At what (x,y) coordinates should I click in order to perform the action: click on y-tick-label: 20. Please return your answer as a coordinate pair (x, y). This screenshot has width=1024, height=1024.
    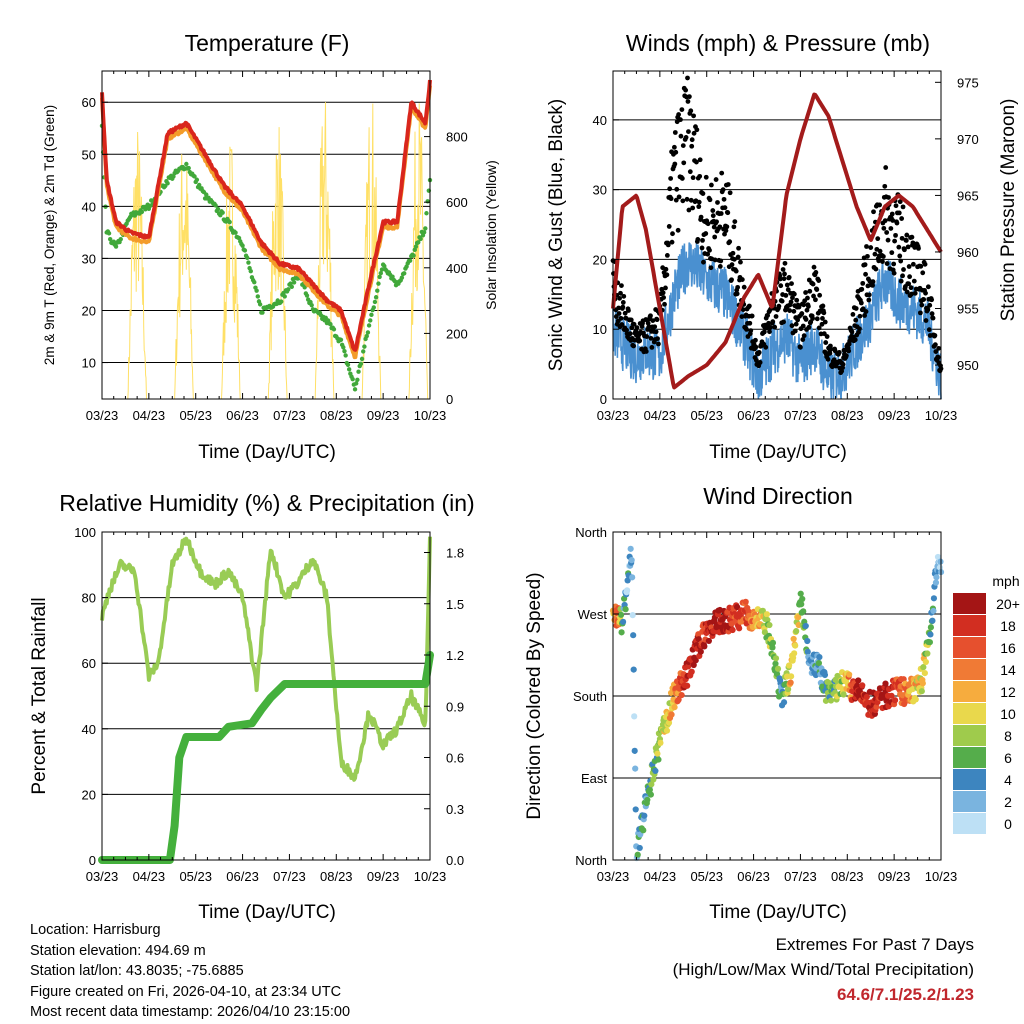
    Looking at the image, I should click on (89, 310).